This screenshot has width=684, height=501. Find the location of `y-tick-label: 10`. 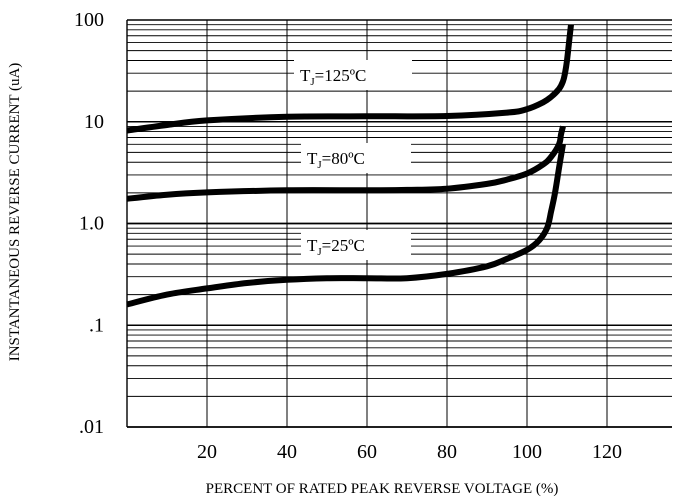

y-tick-label: 10 is located at coordinates (94, 122).